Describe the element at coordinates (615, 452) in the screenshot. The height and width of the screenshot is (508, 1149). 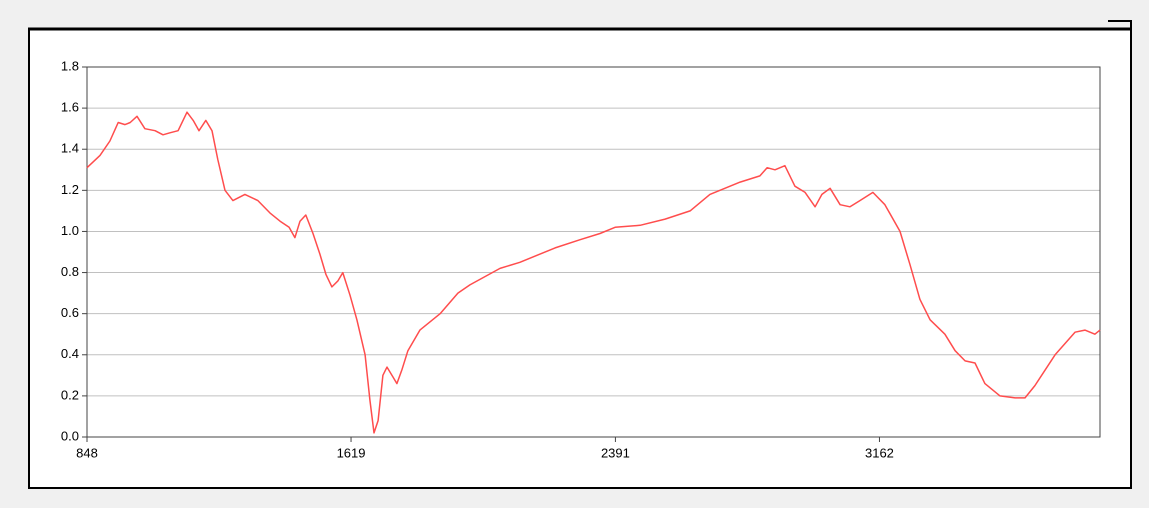
I see `x-tick-label: 2391` at that location.